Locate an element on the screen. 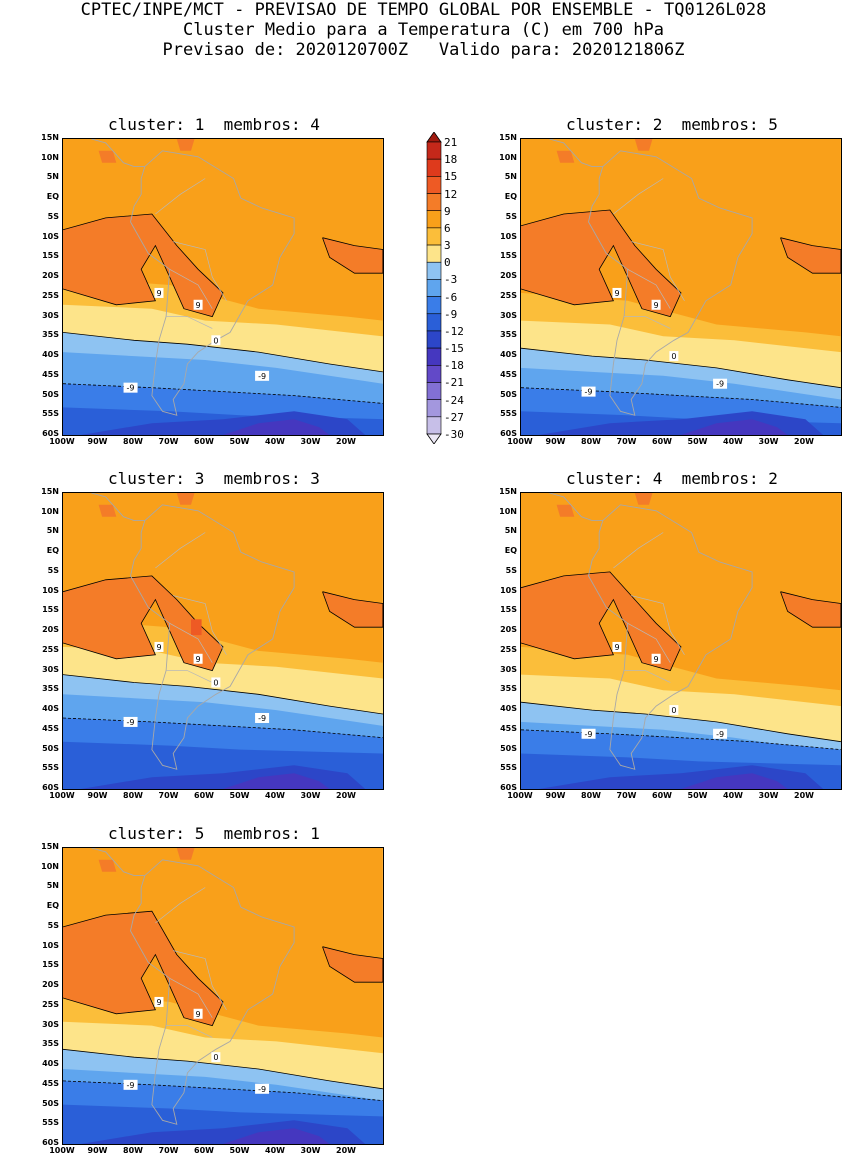  svg-text: 9 is located at coordinates (198, 305).